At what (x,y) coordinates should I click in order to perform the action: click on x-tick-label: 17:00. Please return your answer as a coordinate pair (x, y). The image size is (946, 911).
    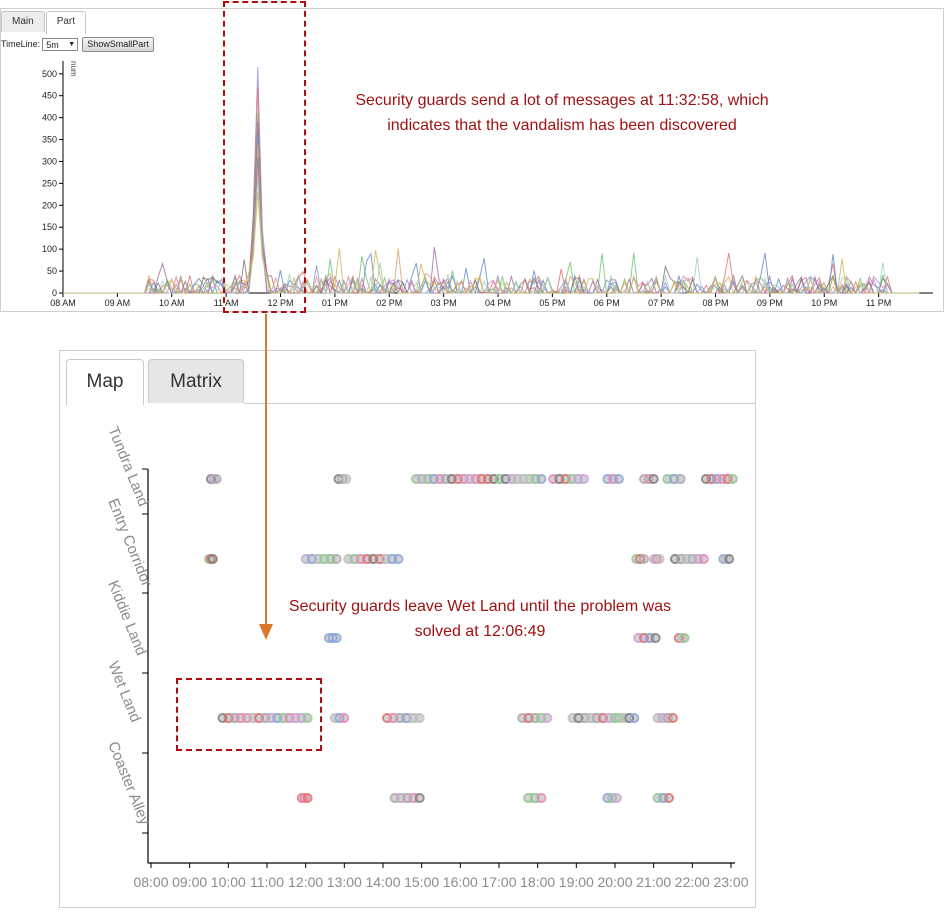
    Looking at the image, I should click on (498, 882).